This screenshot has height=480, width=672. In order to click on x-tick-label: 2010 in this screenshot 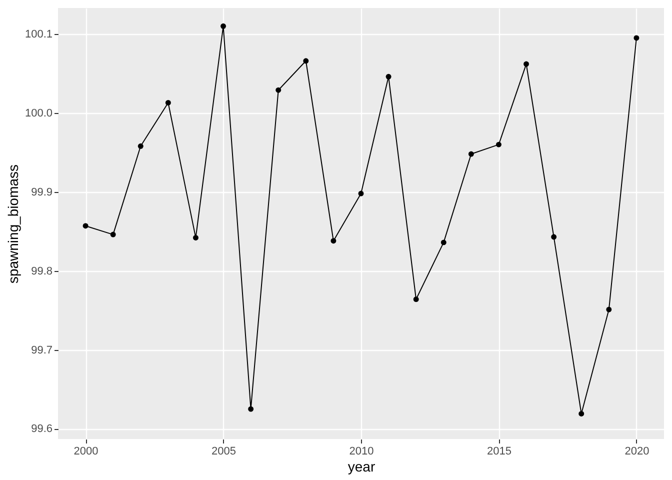, I will do `click(361, 452)`.